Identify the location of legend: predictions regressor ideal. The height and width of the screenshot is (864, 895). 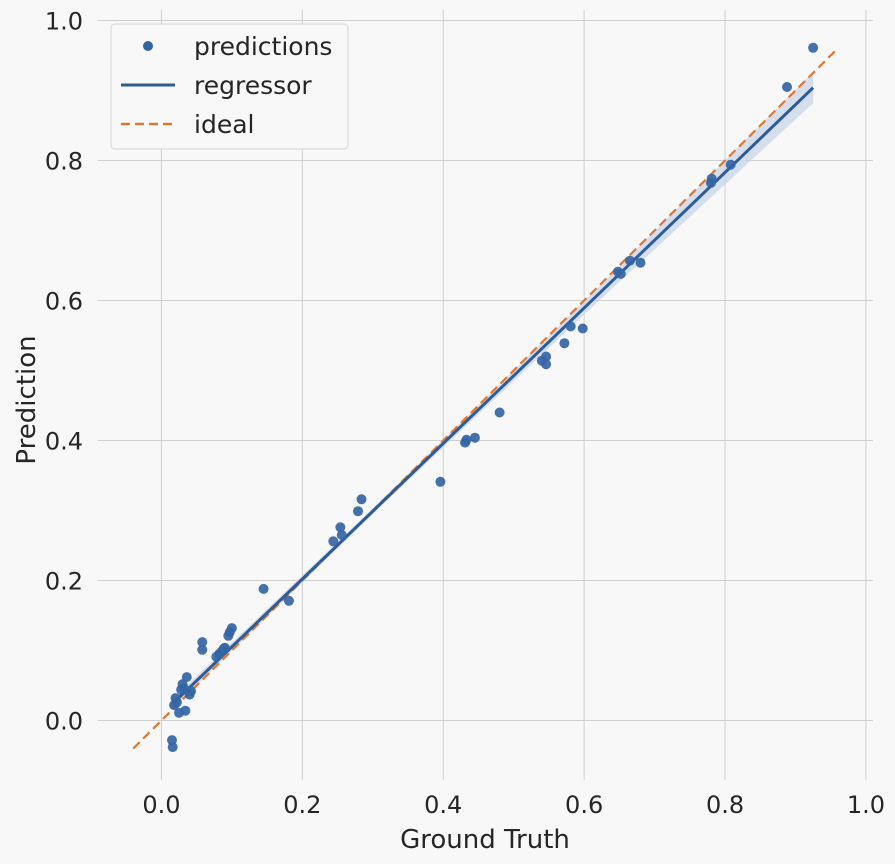
(229, 86).